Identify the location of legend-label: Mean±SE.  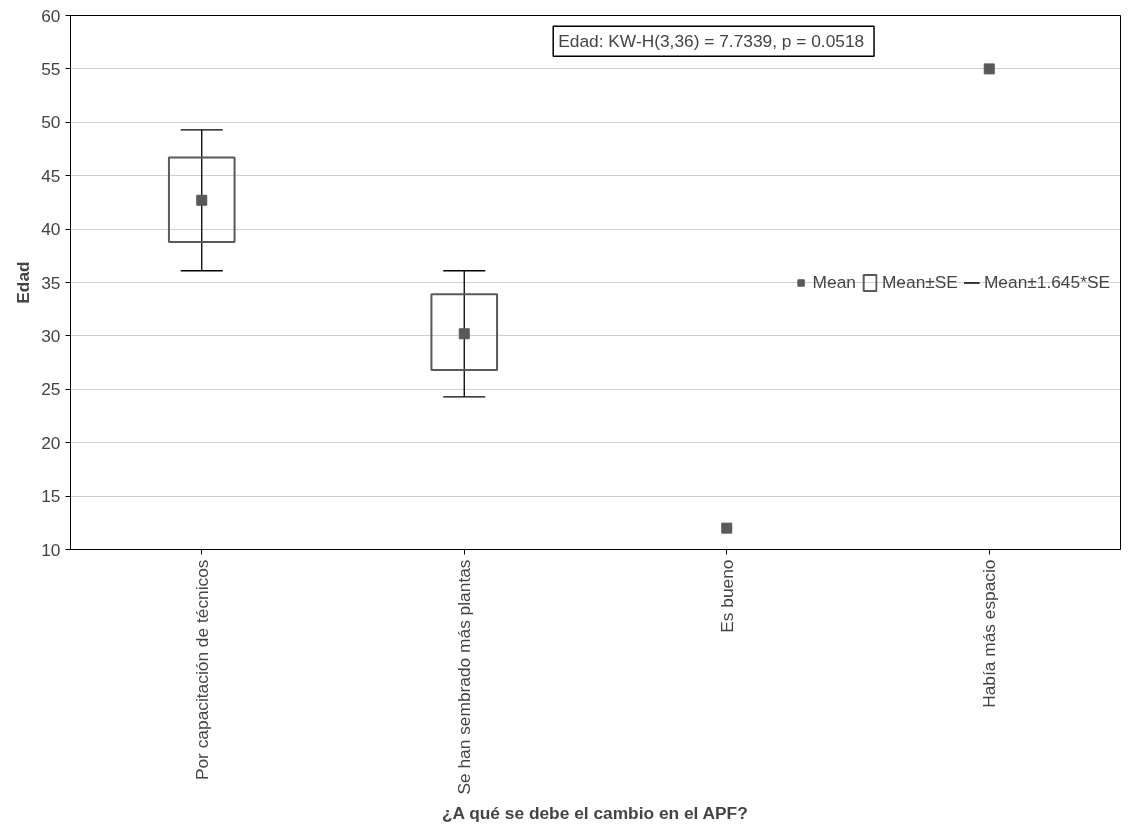
(919, 282).